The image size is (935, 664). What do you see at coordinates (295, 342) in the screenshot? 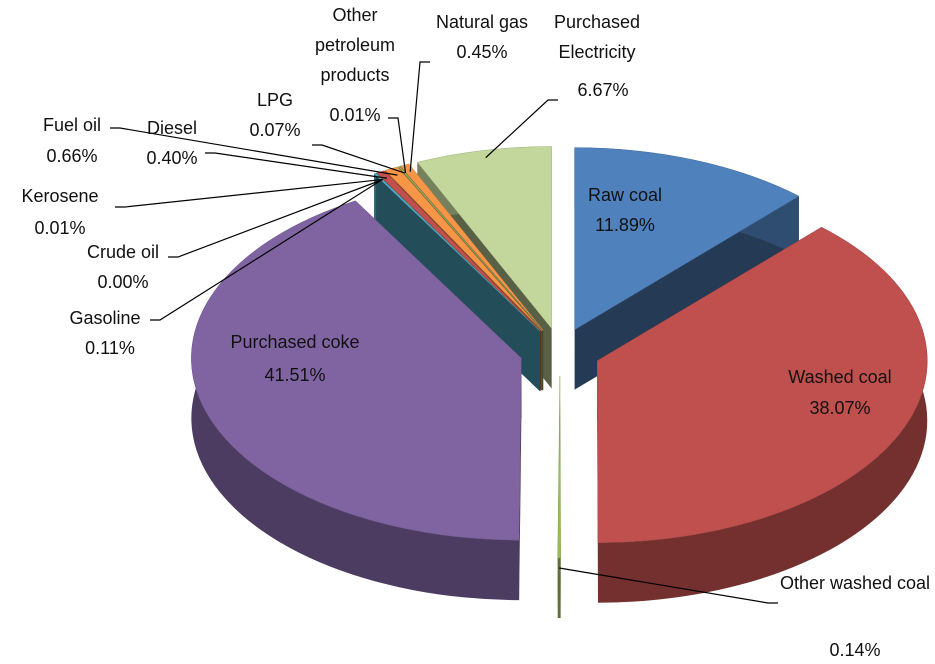
I see `slice-label: Purchased coke` at bounding box center [295, 342].